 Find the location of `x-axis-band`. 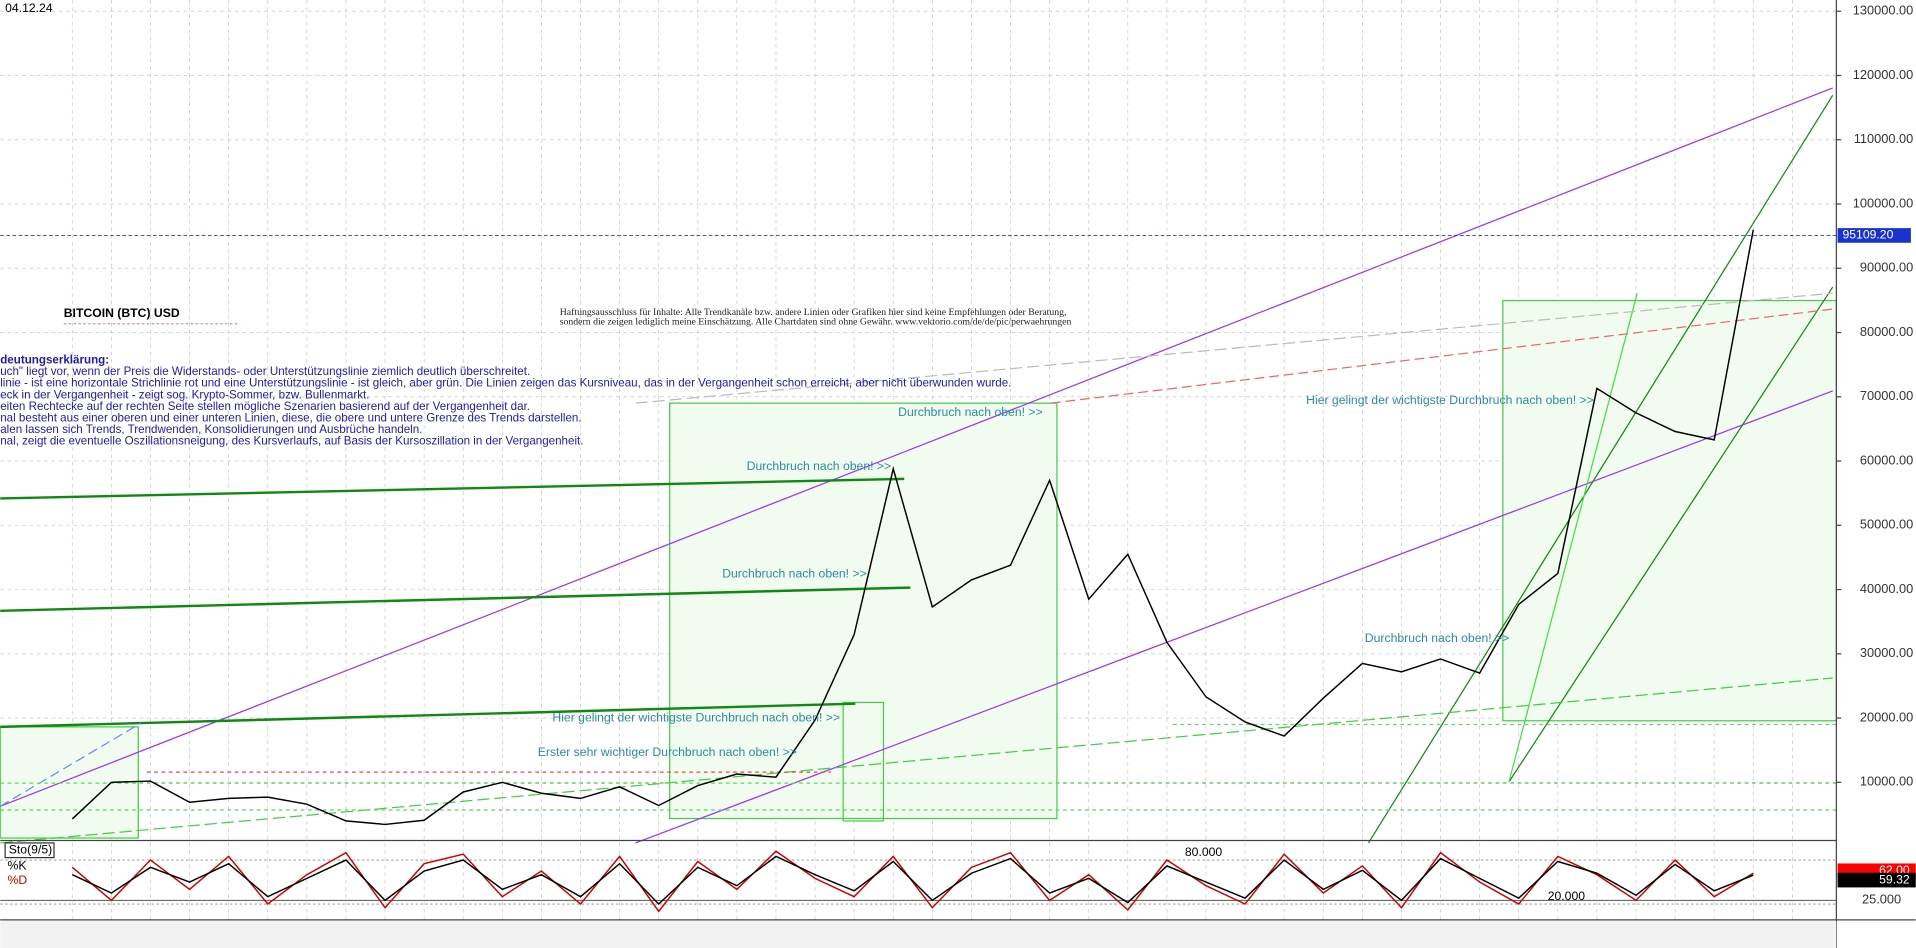

x-axis-band is located at coordinates (918, 934).